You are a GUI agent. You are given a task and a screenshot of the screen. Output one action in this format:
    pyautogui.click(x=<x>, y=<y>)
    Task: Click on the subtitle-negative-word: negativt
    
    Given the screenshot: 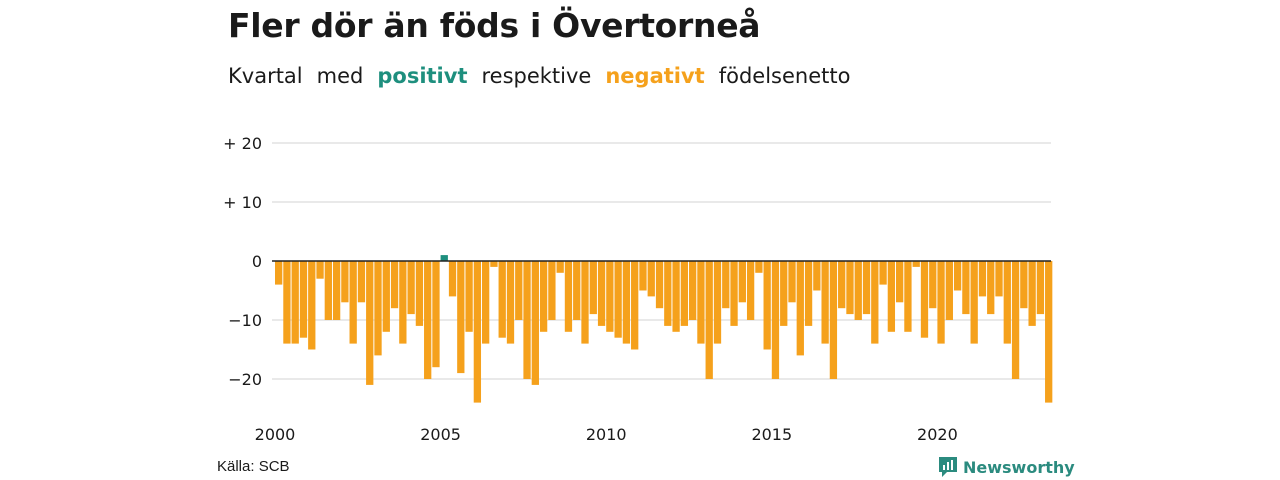 What is the action you would take?
    pyautogui.click(x=655, y=76)
    